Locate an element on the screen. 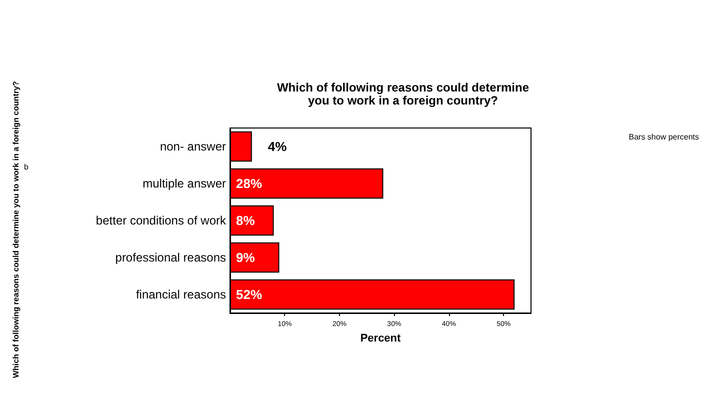 Image resolution: width=715 pixels, height=407 pixels. chart-title: Which of following reasons could determine you to work in a foreign country? is located at coordinates (403, 94).